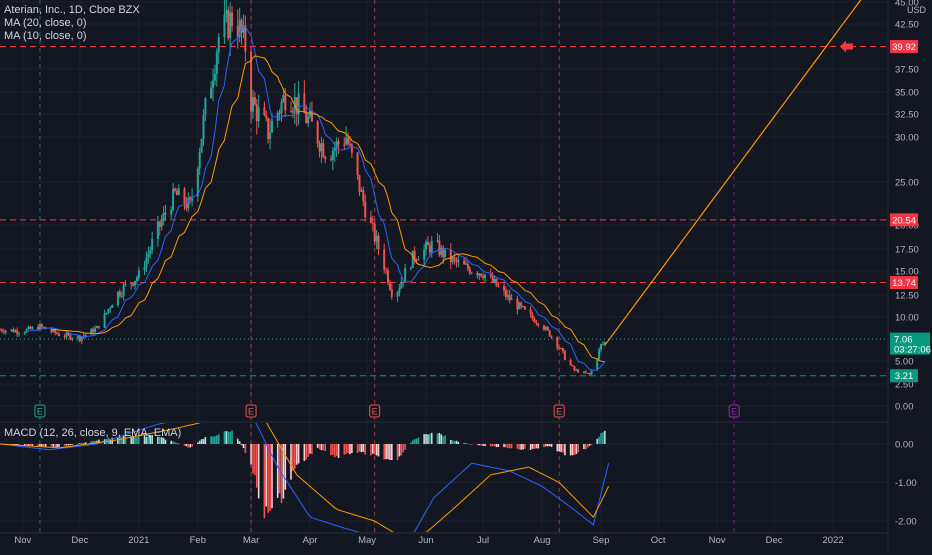  I want to click on x-tick-label: Mar, so click(251, 540).